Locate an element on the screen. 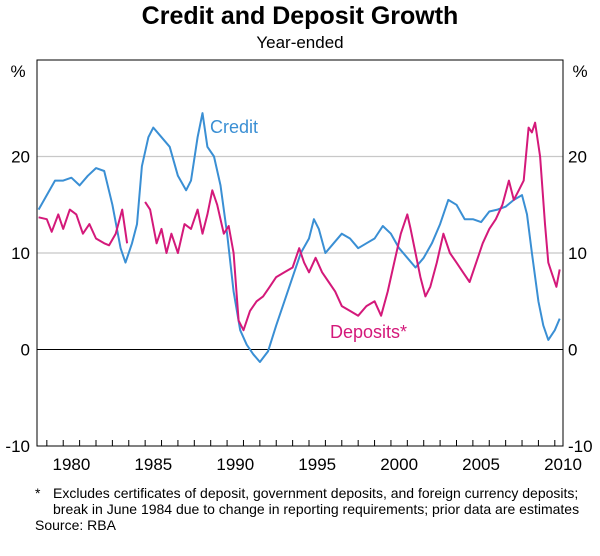  y-tick-label-right: 20 is located at coordinates (577, 157).